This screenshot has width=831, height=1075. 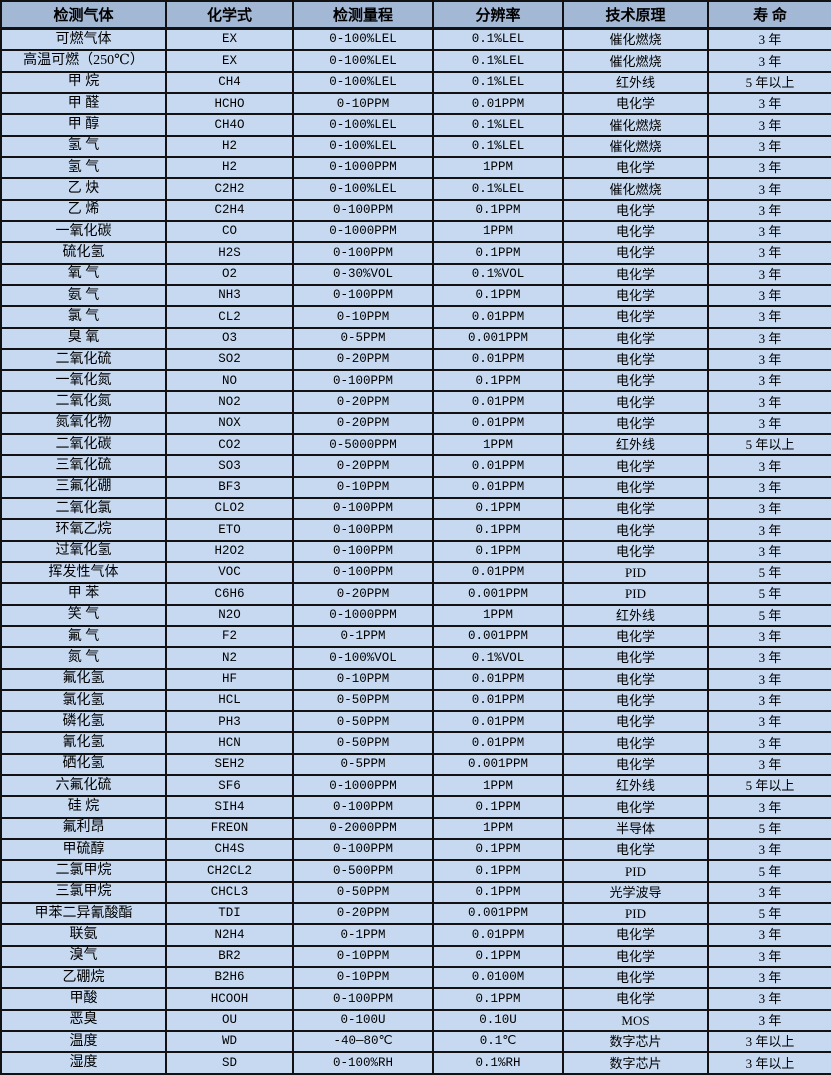 What do you see at coordinates (229, 594) in the screenshot?
I see `cell-formula: C6H6` at bounding box center [229, 594].